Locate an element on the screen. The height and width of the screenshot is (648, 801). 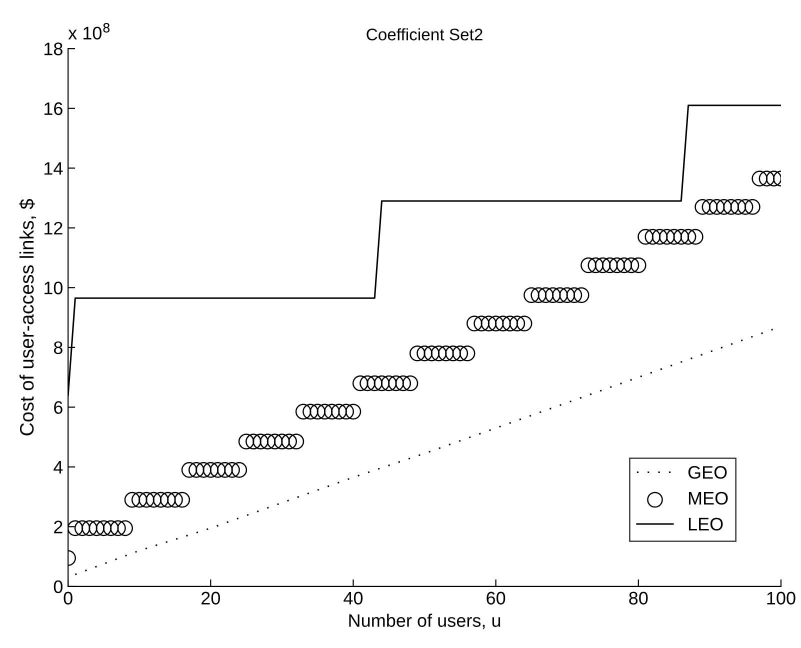
y-tick-label: 8 is located at coordinates (58, 347).